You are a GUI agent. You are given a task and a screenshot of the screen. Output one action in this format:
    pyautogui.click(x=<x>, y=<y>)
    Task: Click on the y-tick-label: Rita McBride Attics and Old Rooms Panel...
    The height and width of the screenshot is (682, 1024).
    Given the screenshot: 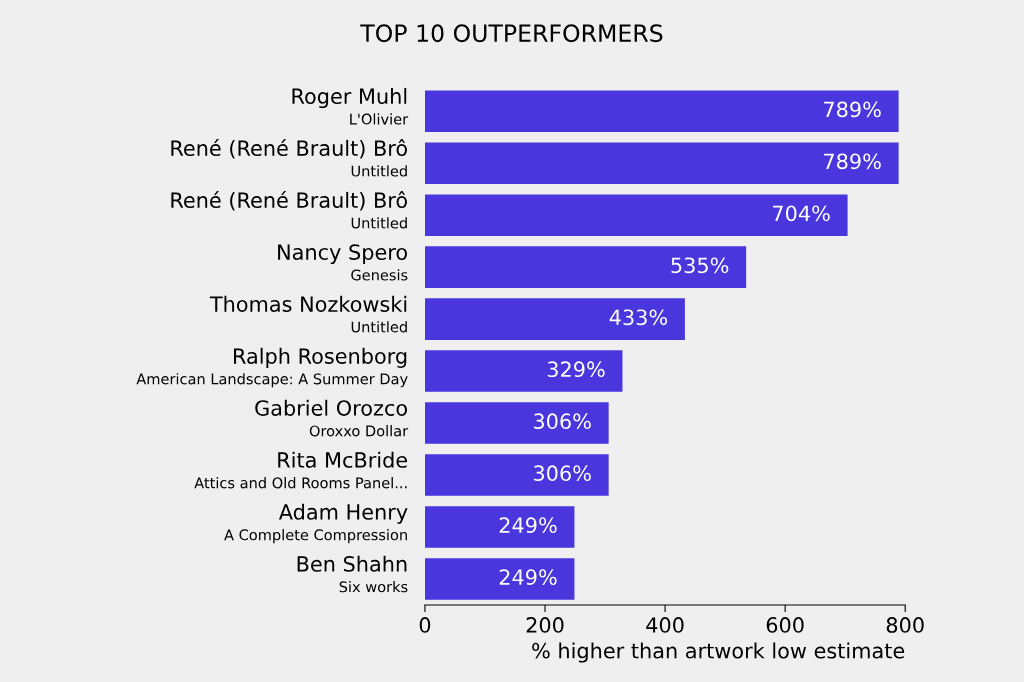 What is the action you would take?
    pyautogui.click(x=301, y=470)
    